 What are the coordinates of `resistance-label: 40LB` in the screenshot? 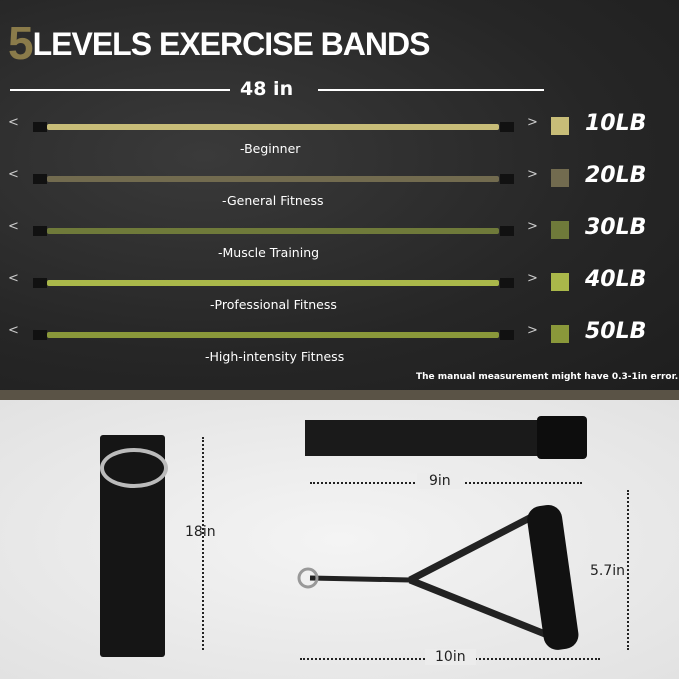 It's located at (616, 279).